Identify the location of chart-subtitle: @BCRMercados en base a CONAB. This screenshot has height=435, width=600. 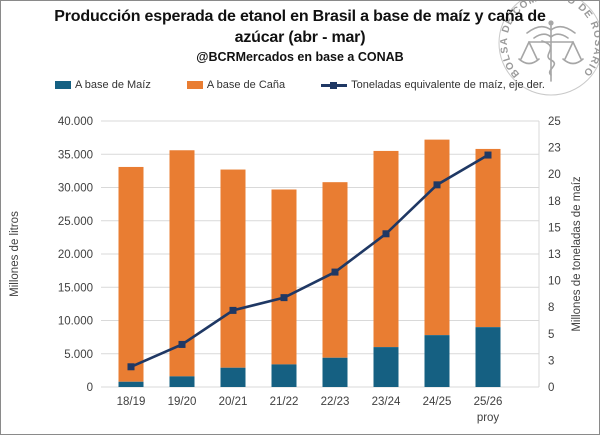
(300, 57).